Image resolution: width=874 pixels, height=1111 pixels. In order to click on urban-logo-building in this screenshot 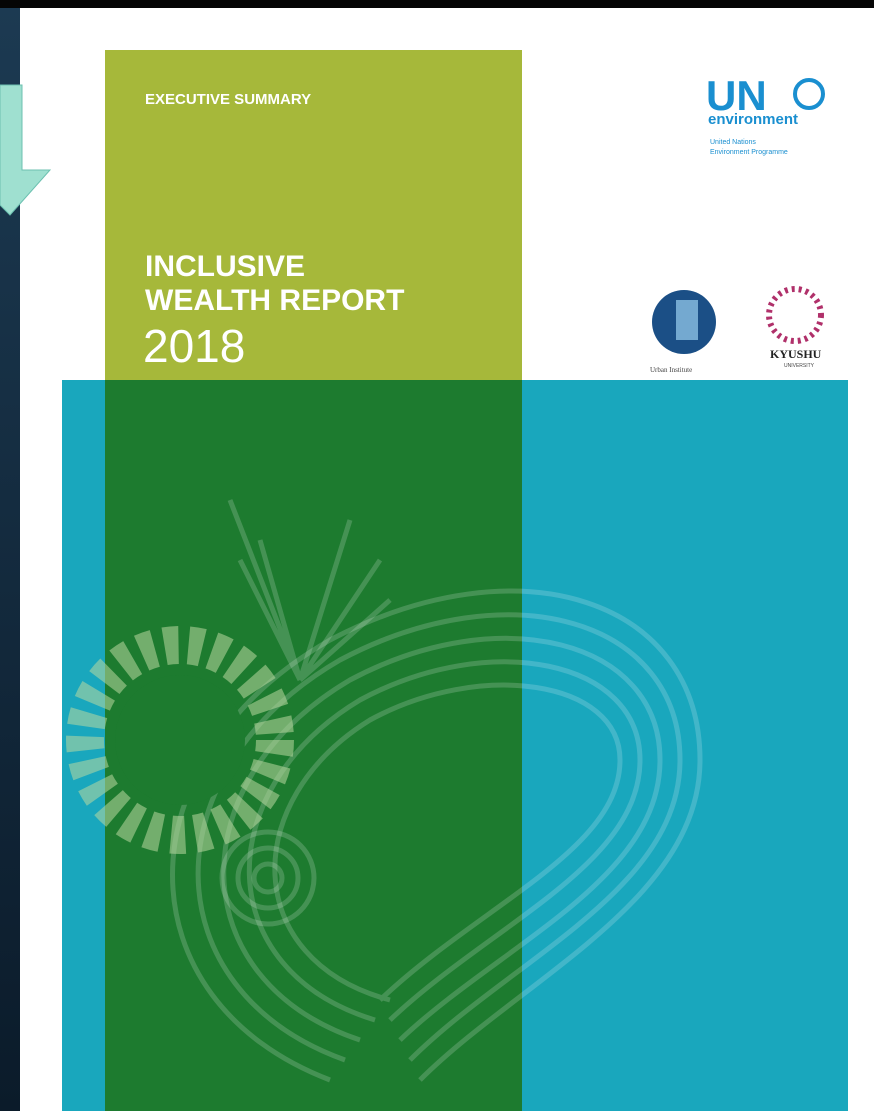, I will do `click(687, 320)`.